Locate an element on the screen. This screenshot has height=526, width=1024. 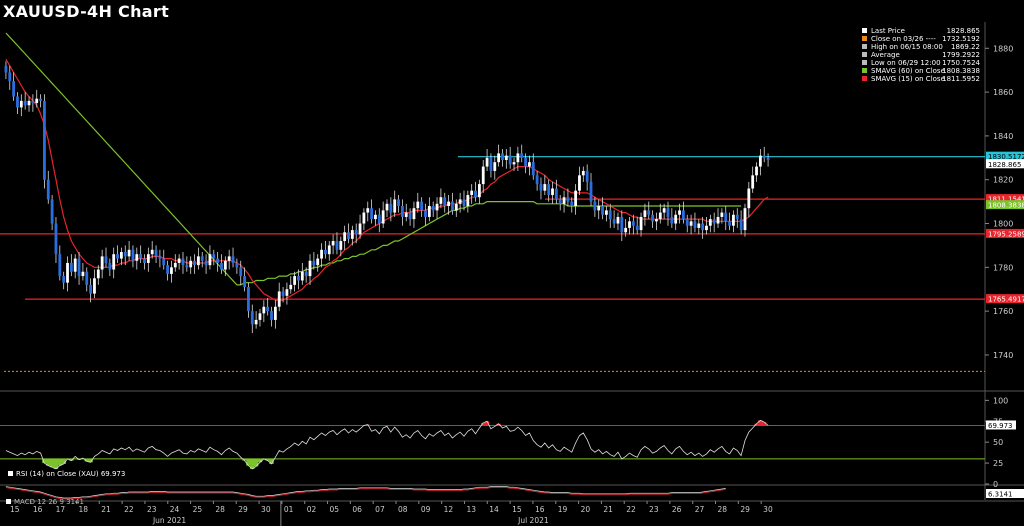
legend-value: 1799.2922 is located at coordinates (961, 55).